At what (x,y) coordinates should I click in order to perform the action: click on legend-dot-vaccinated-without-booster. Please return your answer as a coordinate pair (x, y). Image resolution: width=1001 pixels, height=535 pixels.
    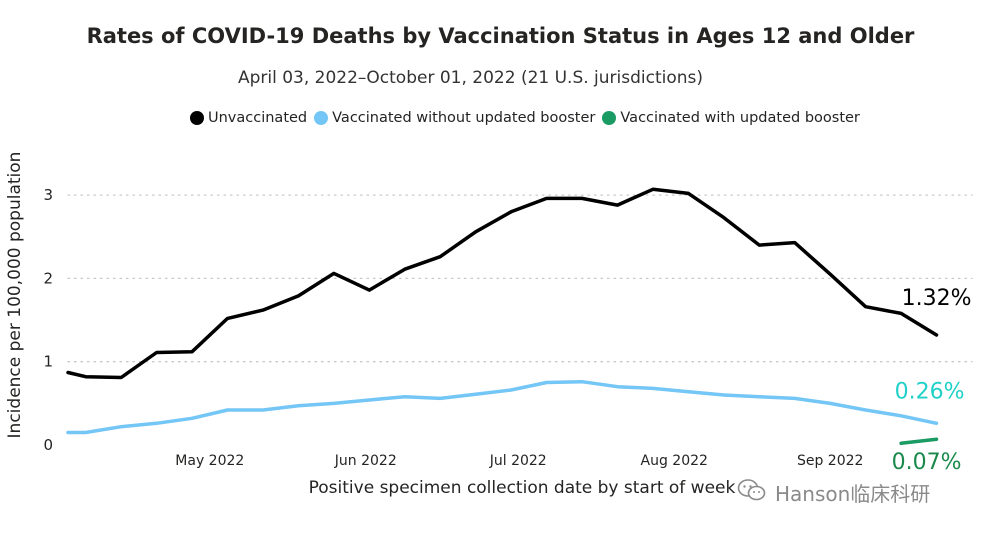
    Looking at the image, I should click on (321, 118).